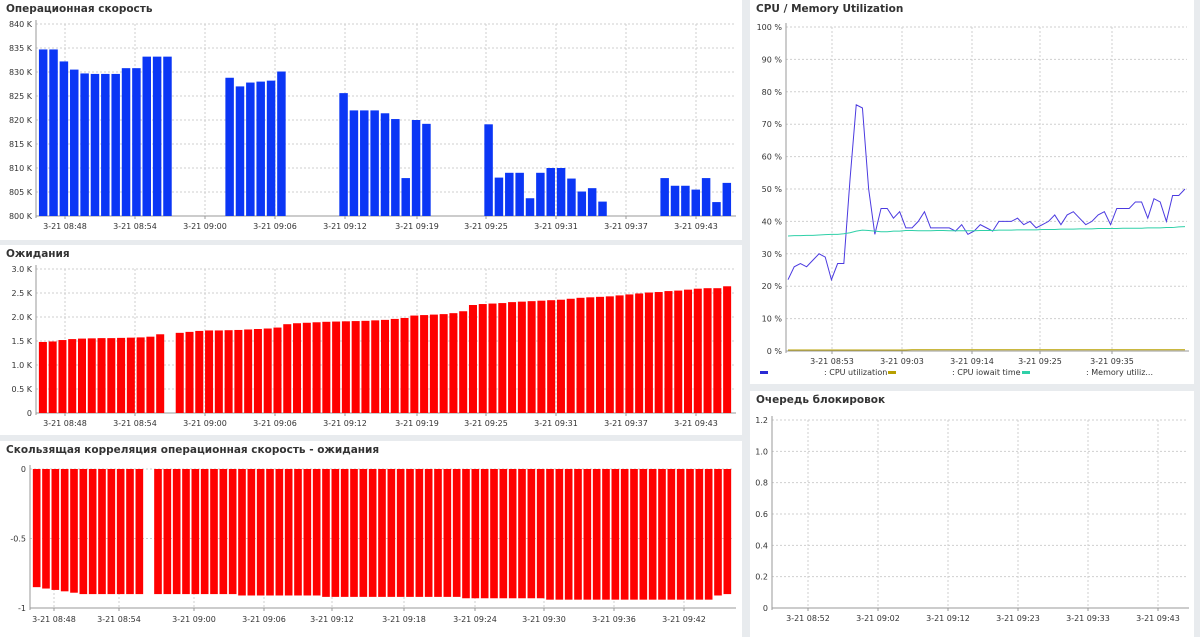 Image resolution: width=1200 pixels, height=637 pixels. What do you see at coordinates (772, 124) in the screenshot?
I see `cpu-ytick-label: 70 %` at bounding box center [772, 124].